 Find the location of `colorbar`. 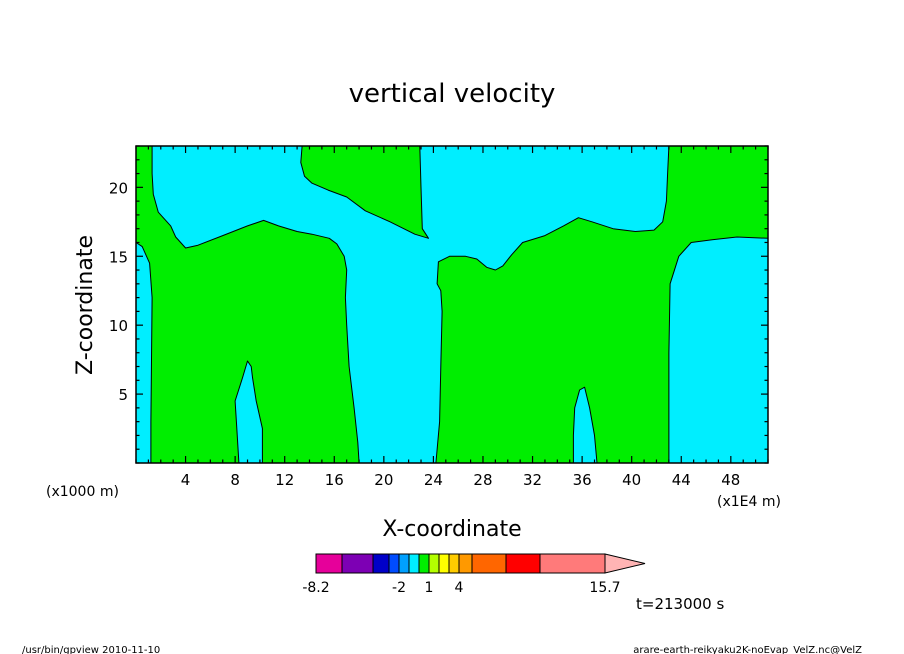

colorbar is located at coordinates (480, 563).